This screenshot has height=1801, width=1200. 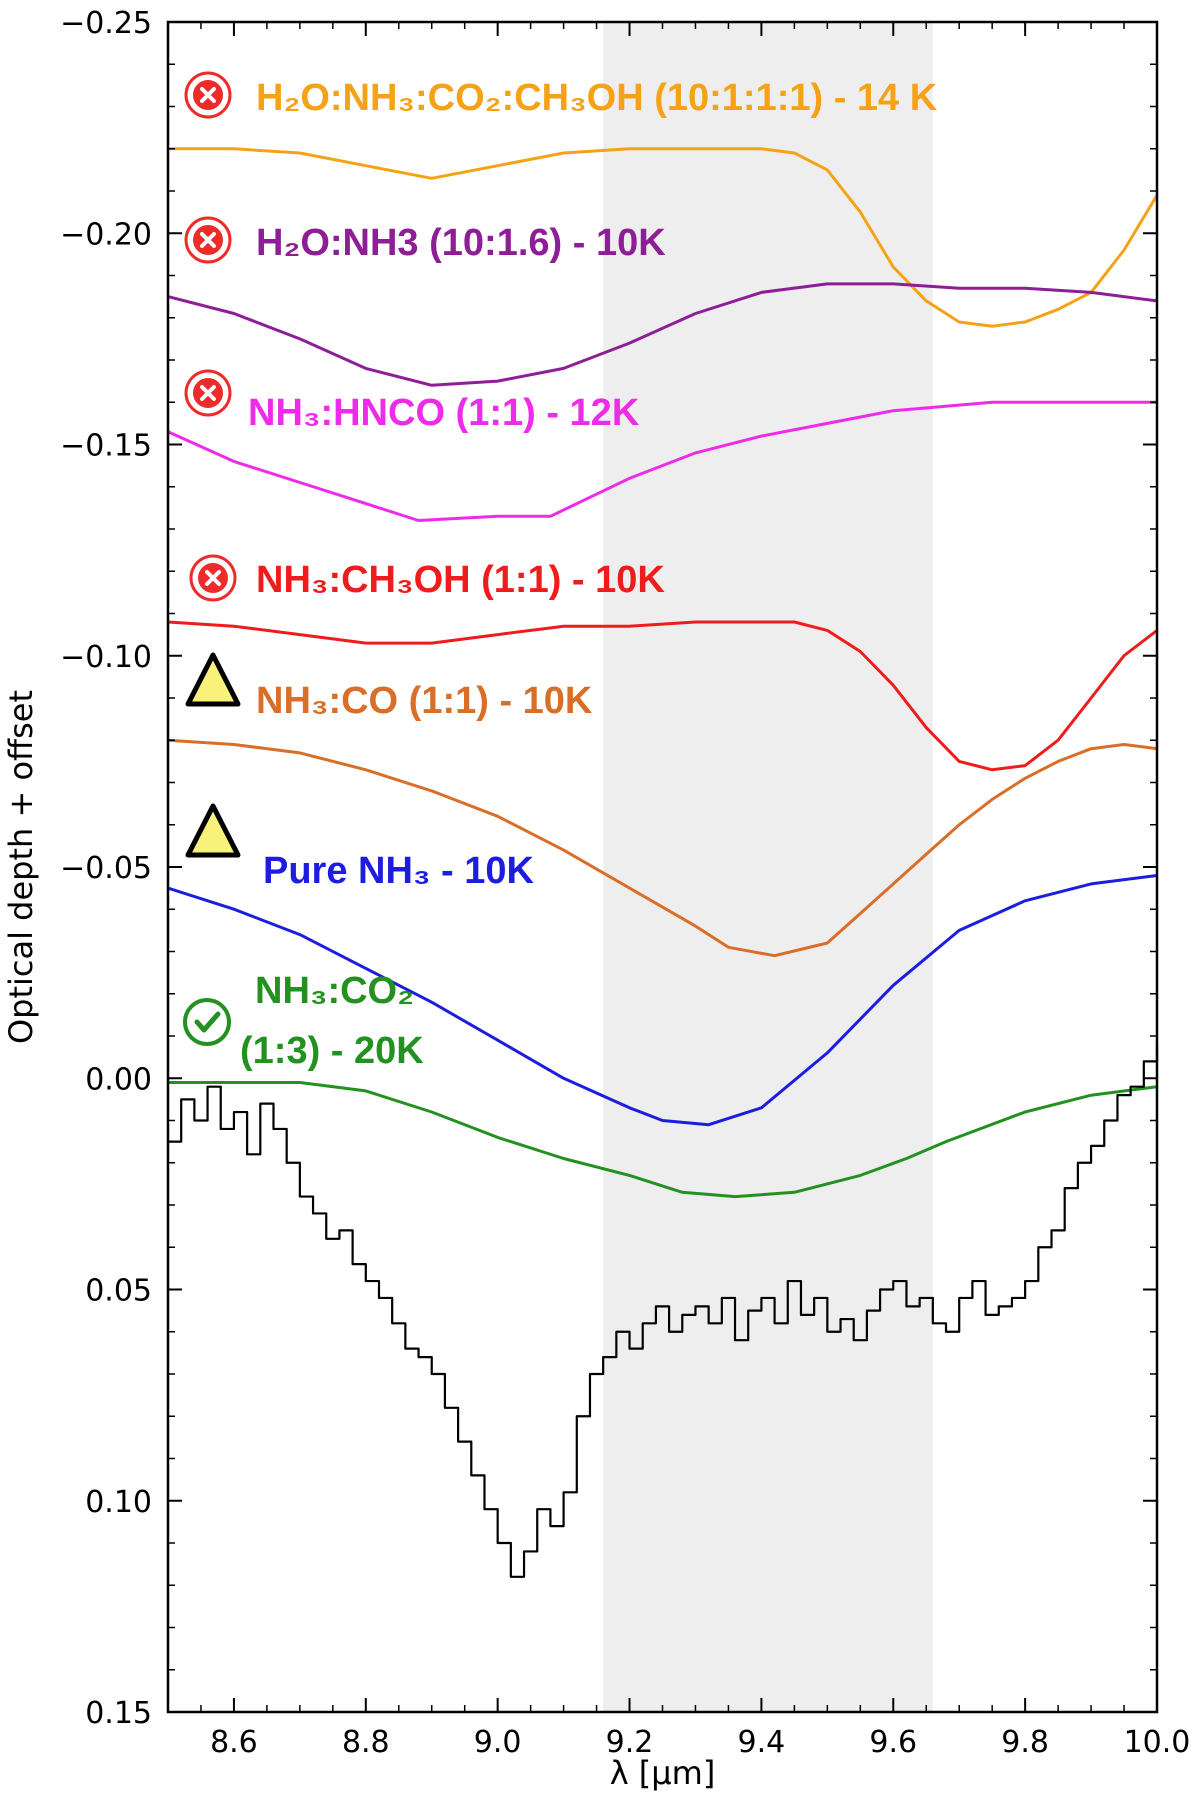 I want to click on x-tick-label: 9.2, so click(x=630, y=1742).